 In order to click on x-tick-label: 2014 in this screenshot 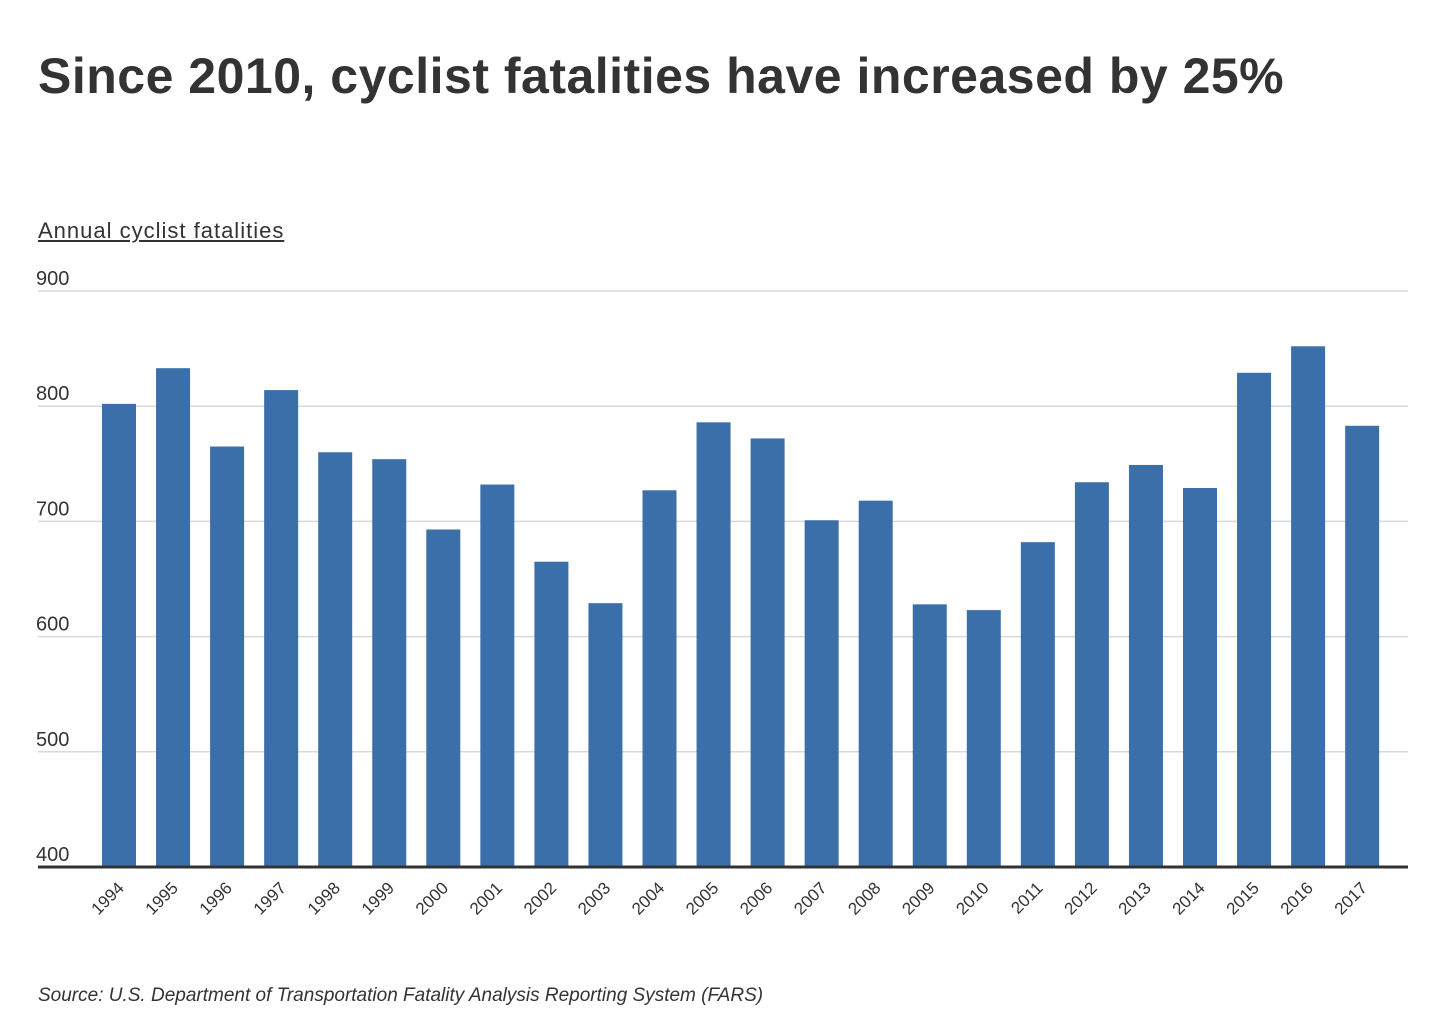, I will do `click(1189, 898)`.